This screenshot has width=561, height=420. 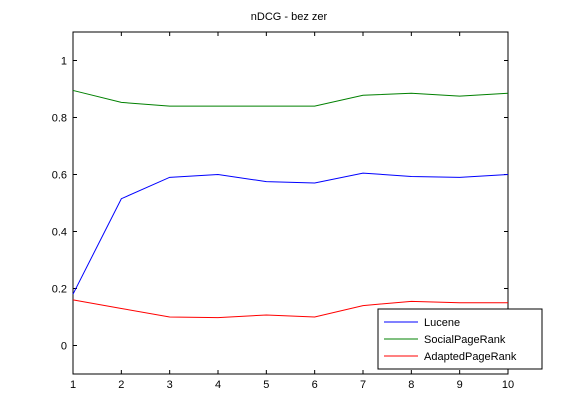 What do you see at coordinates (470, 357) in the screenshot?
I see `legend-label: AdaptedPageRank` at bounding box center [470, 357].